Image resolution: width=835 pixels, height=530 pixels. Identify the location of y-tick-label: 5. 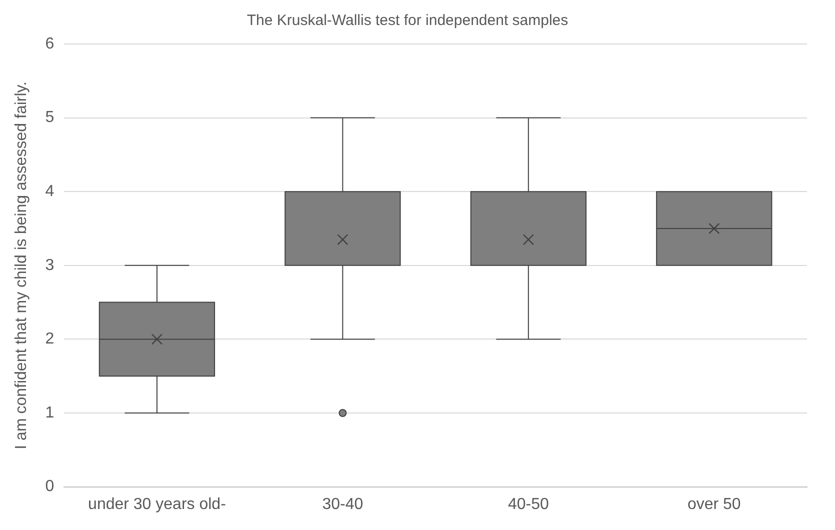
(49, 117).